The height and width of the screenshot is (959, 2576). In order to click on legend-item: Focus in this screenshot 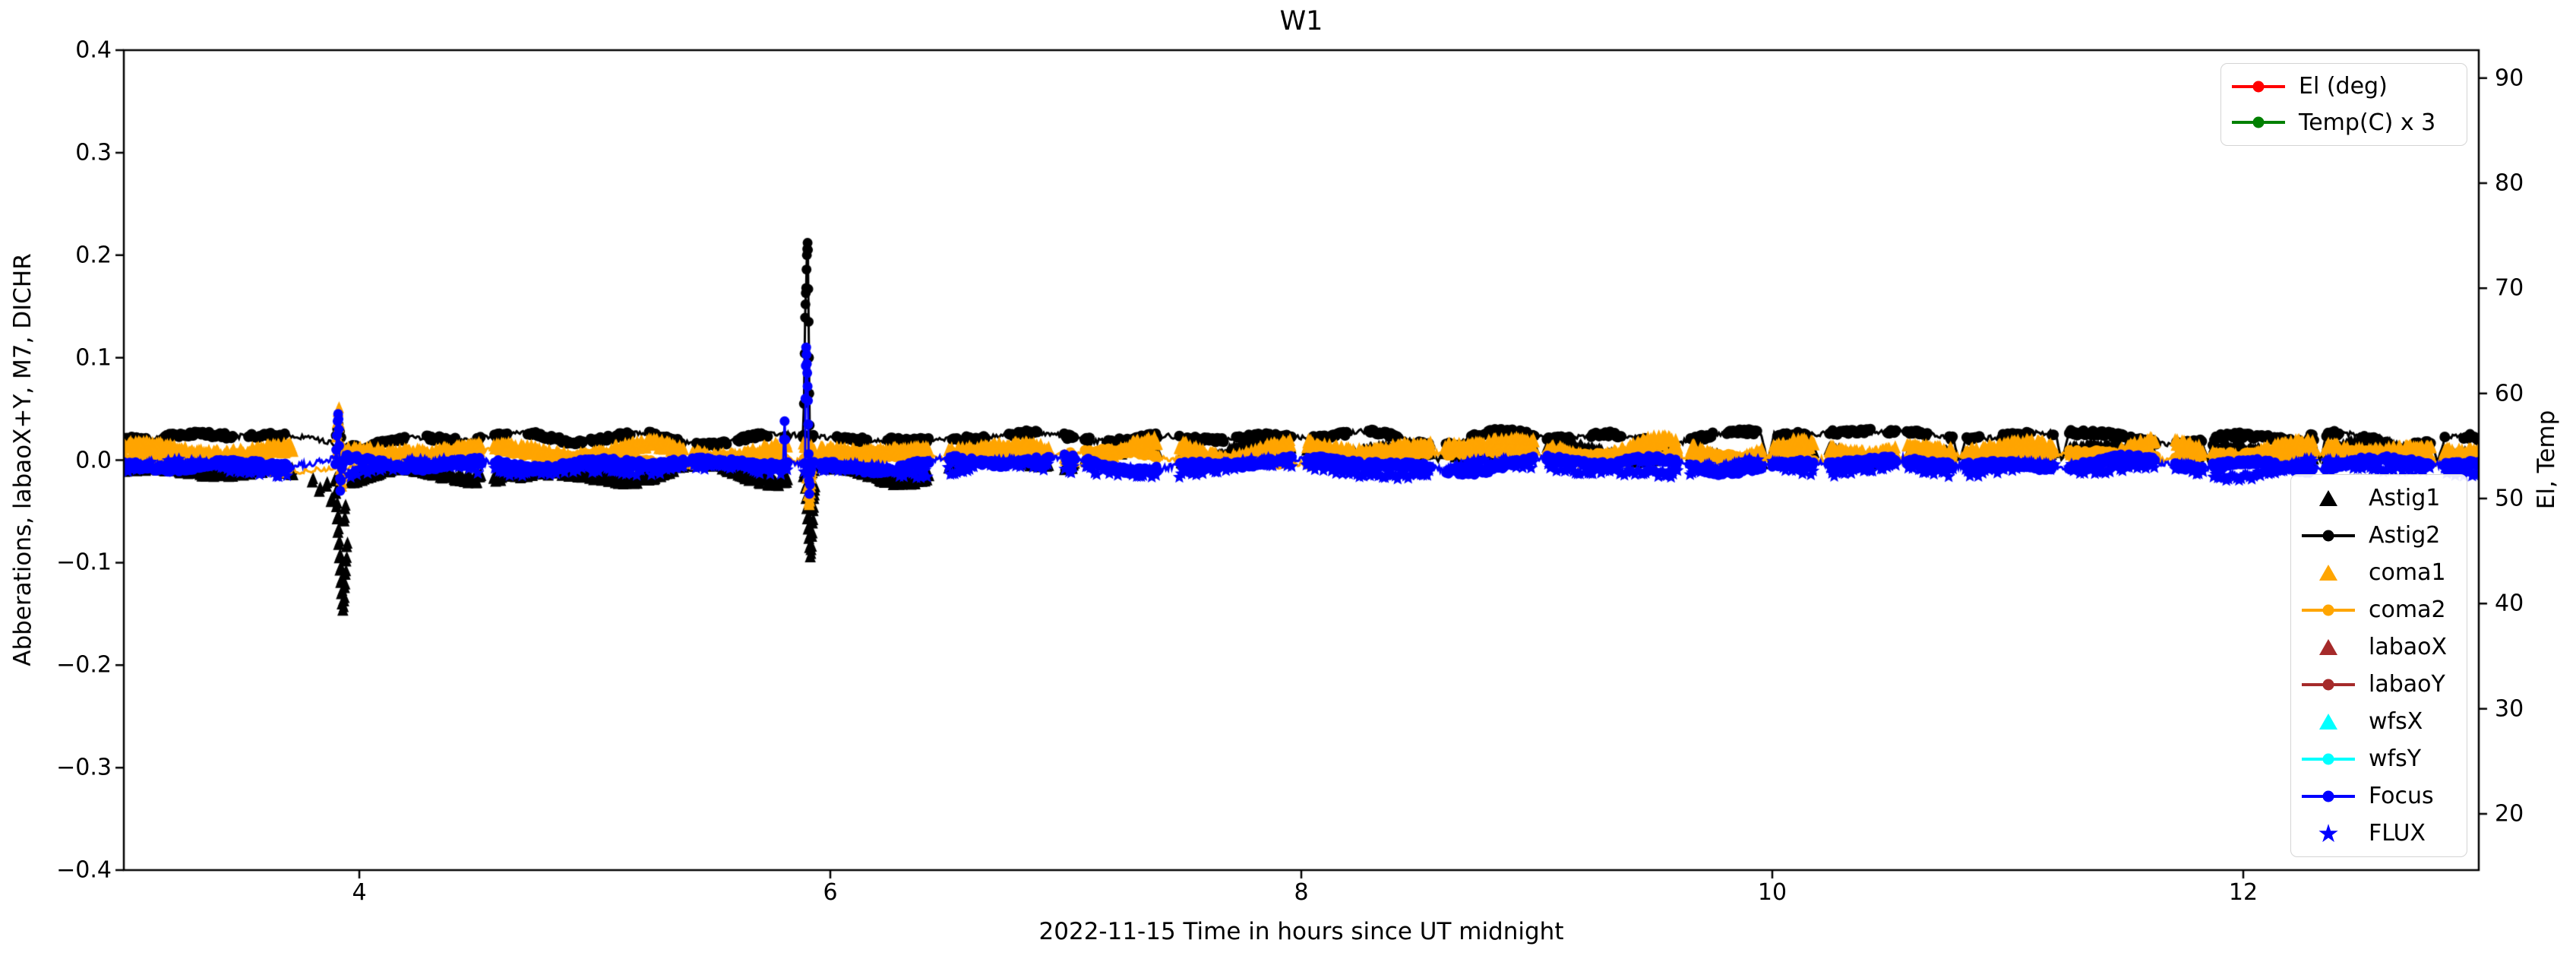, I will do `click(2379, 796)`.